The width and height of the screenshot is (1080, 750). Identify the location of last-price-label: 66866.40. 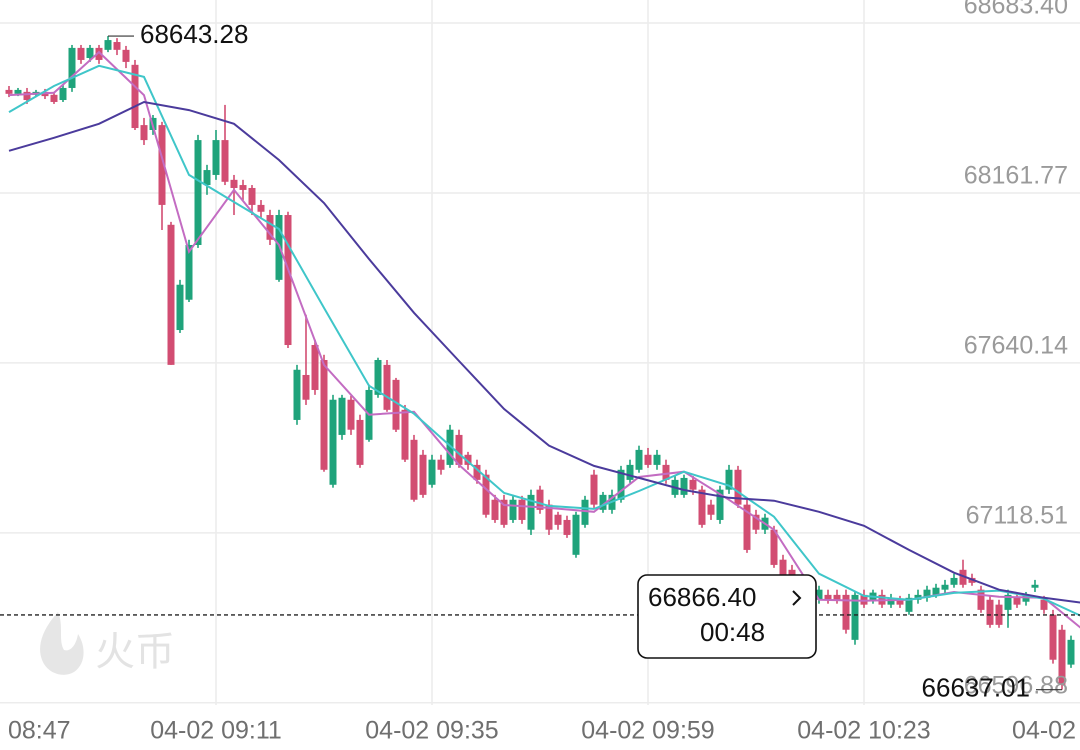
(702, 597).